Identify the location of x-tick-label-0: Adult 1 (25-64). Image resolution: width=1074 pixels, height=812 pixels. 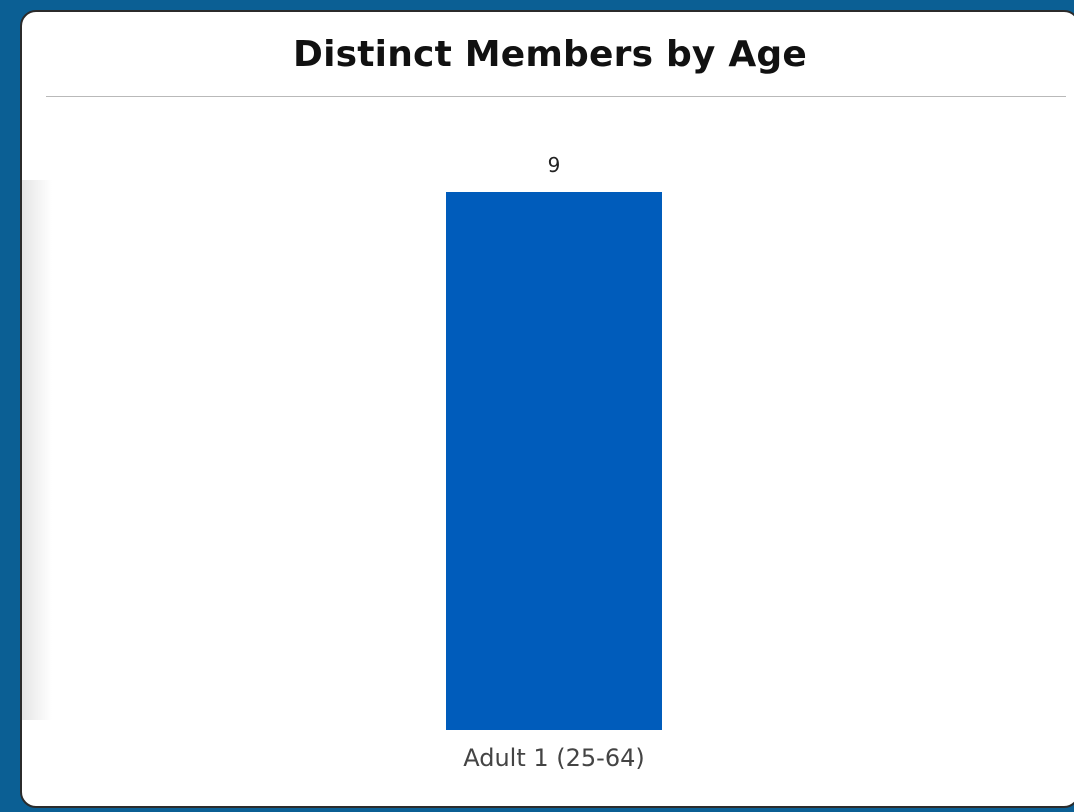
(554, 758).